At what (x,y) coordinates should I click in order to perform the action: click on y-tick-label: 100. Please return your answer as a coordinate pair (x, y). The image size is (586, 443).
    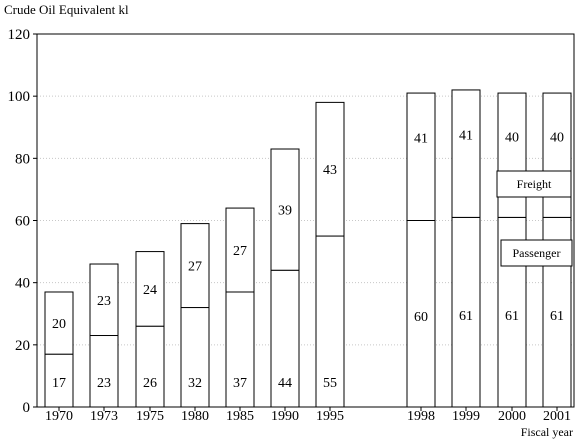
    Looking at the image, I should click on (19, 97).